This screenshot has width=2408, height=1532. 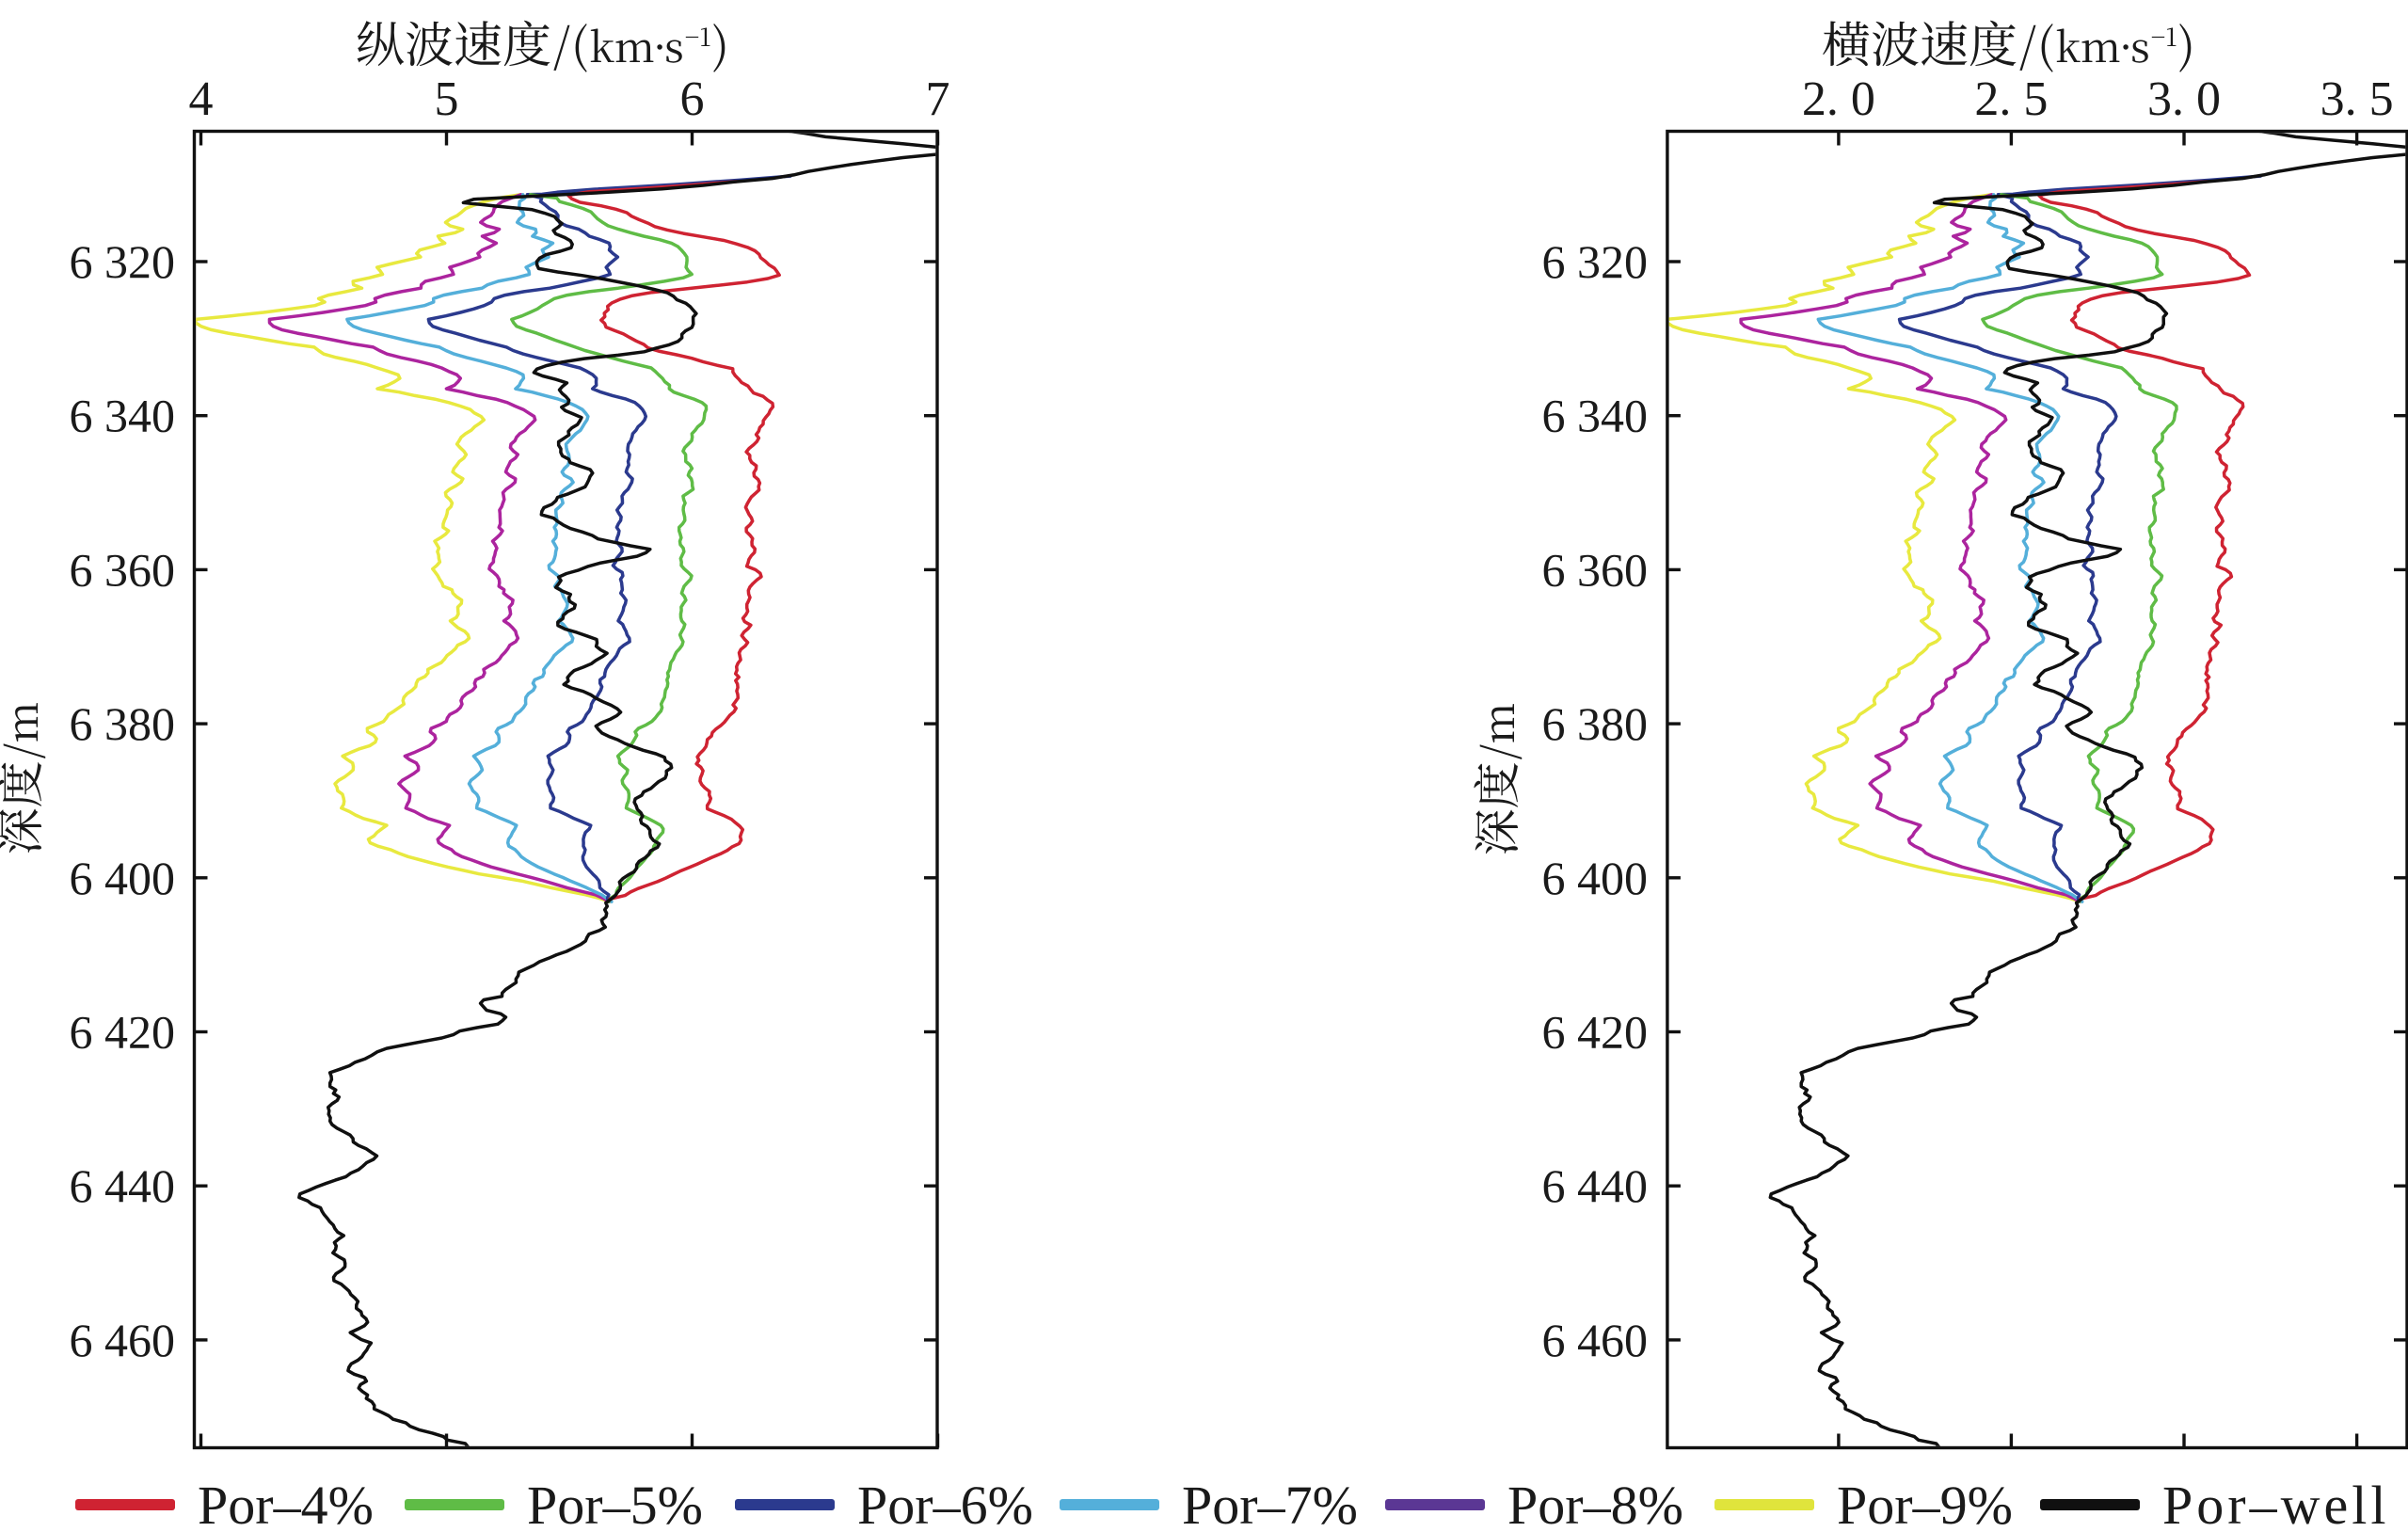 I want to click on svg-text: Por–5%, so click(x=615, y=1503).